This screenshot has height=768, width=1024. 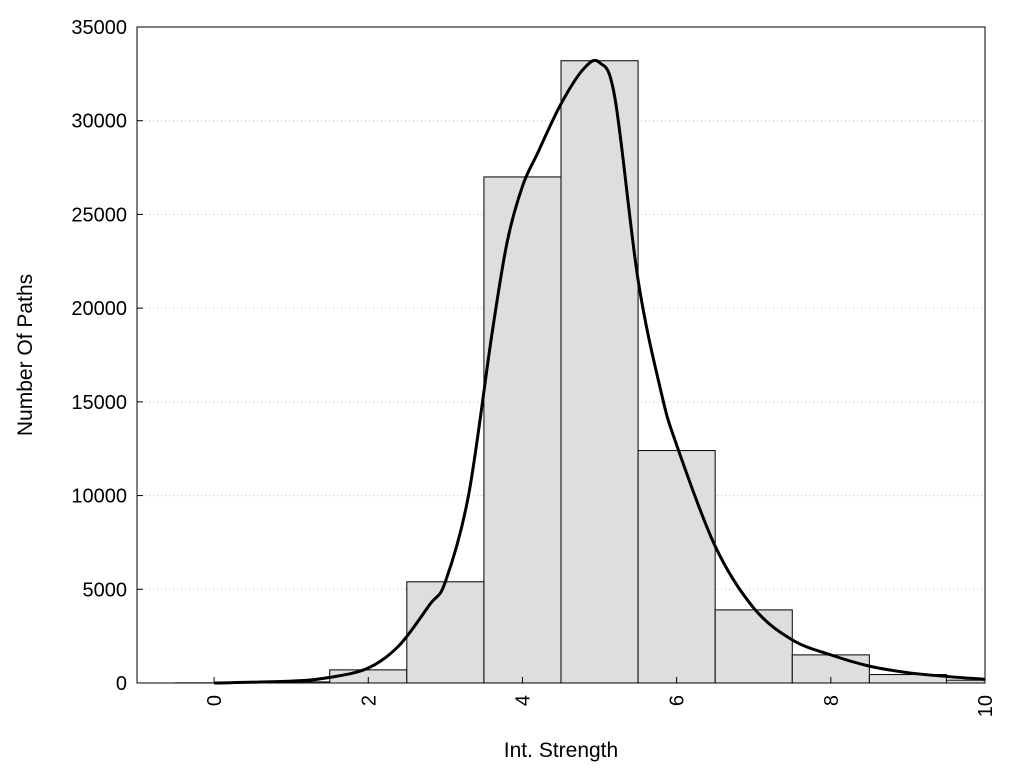 What do you see at coordinates (99, 28) in the screenshot?
I see `y-tick-label: 35000` at bounding box center [99, 28].